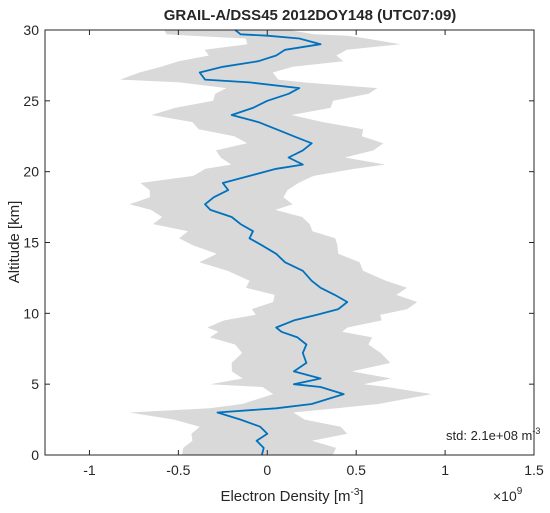 The width and height of the screenshot is (550, 513). Describe the element at coordinates (35, 455) in the screenshot. I see `y-tick-label: 0` at that location.